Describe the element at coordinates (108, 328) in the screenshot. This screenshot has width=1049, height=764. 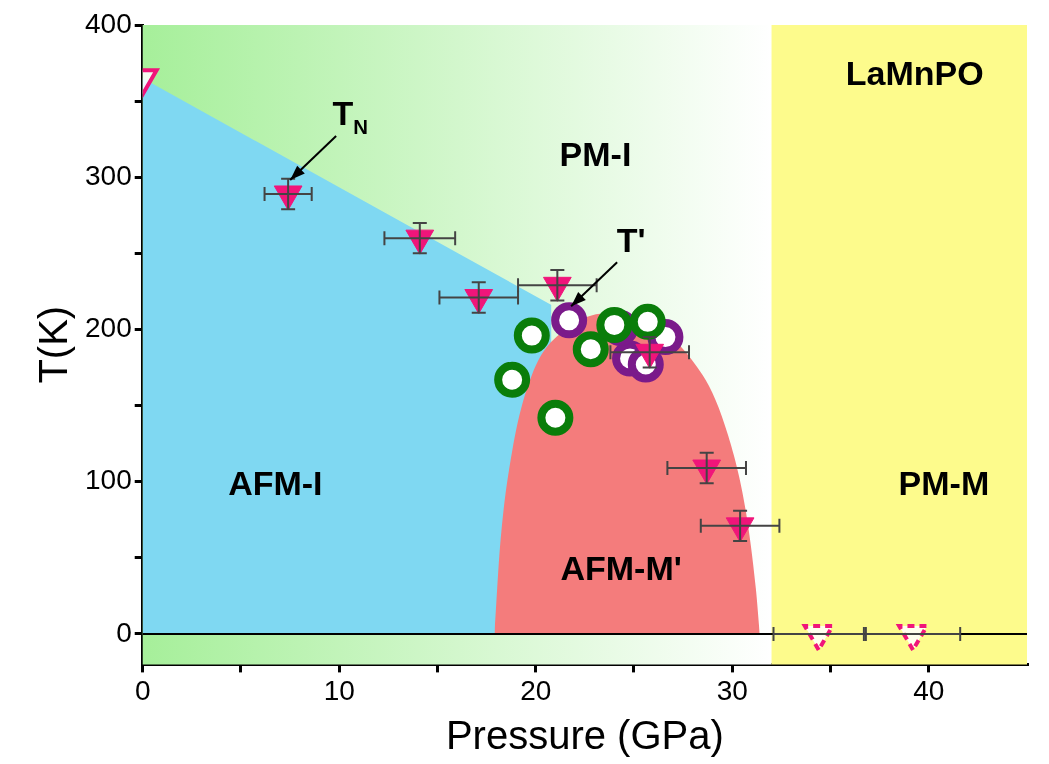
I see `y-tick-label: 200` at that location.